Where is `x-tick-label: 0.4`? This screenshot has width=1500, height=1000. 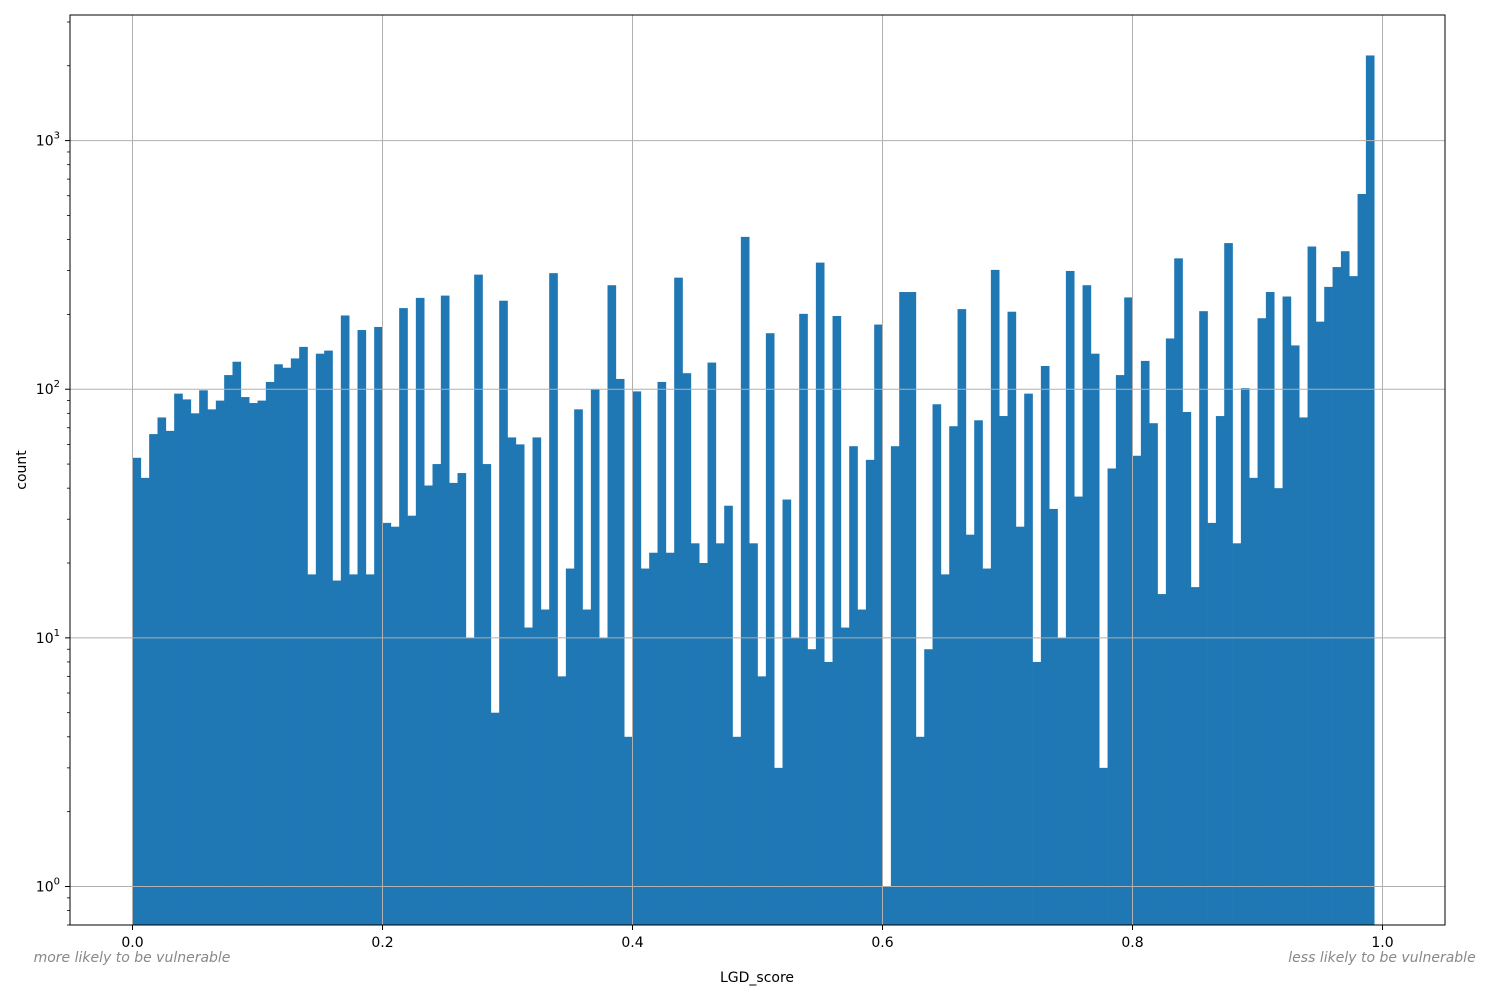 x-tick-label: 0.4 is located at coordinates (632, 943).